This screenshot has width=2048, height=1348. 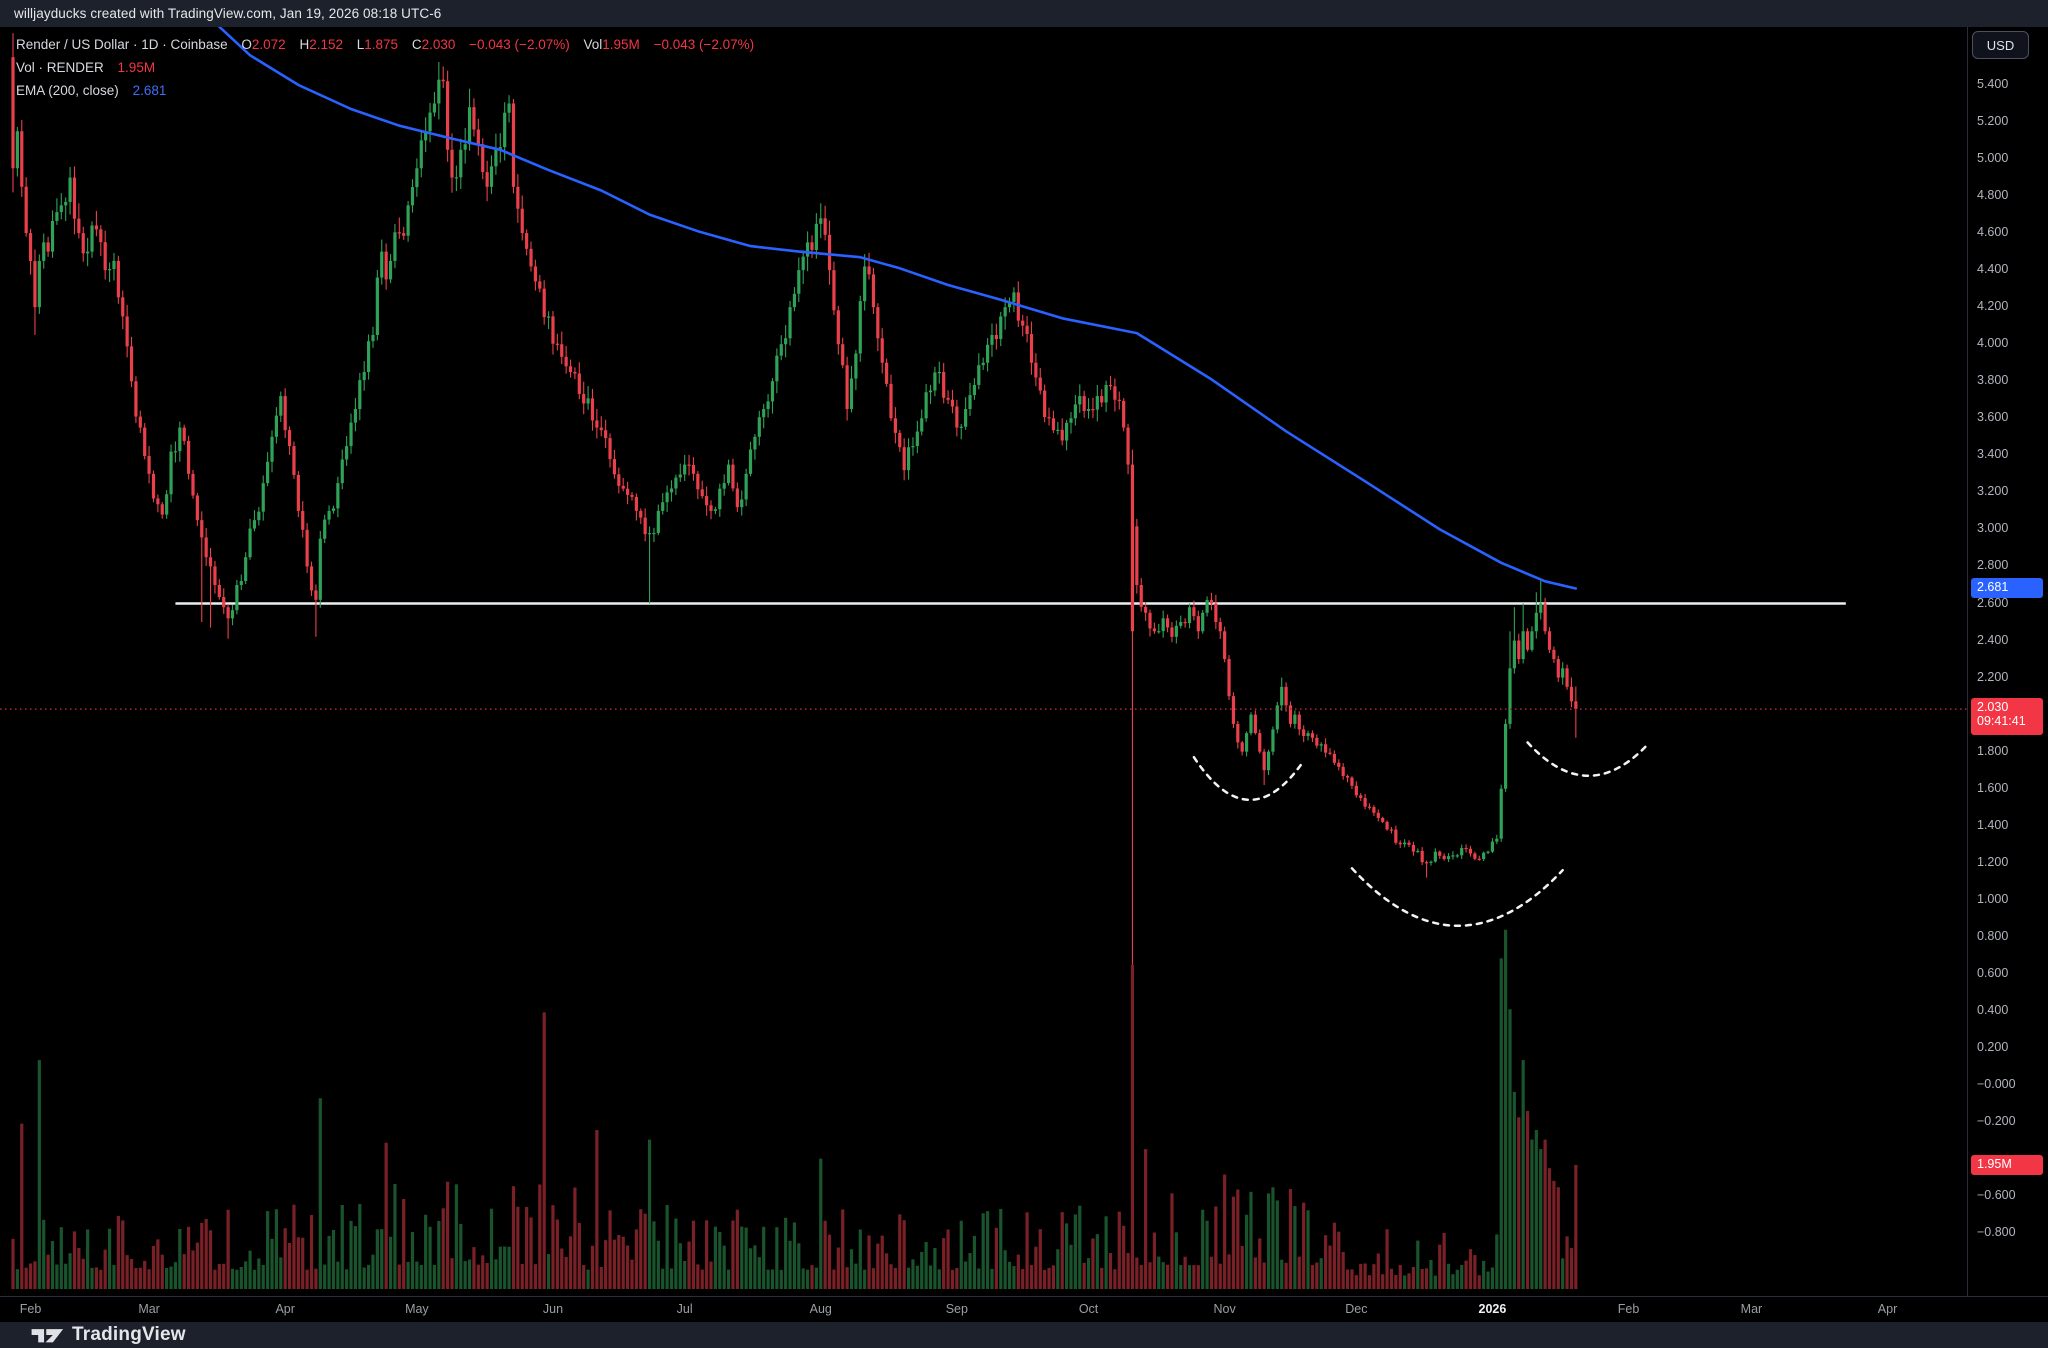 I want to click on ema-study-label: EMA (200, close), so click(x=67, y=90).